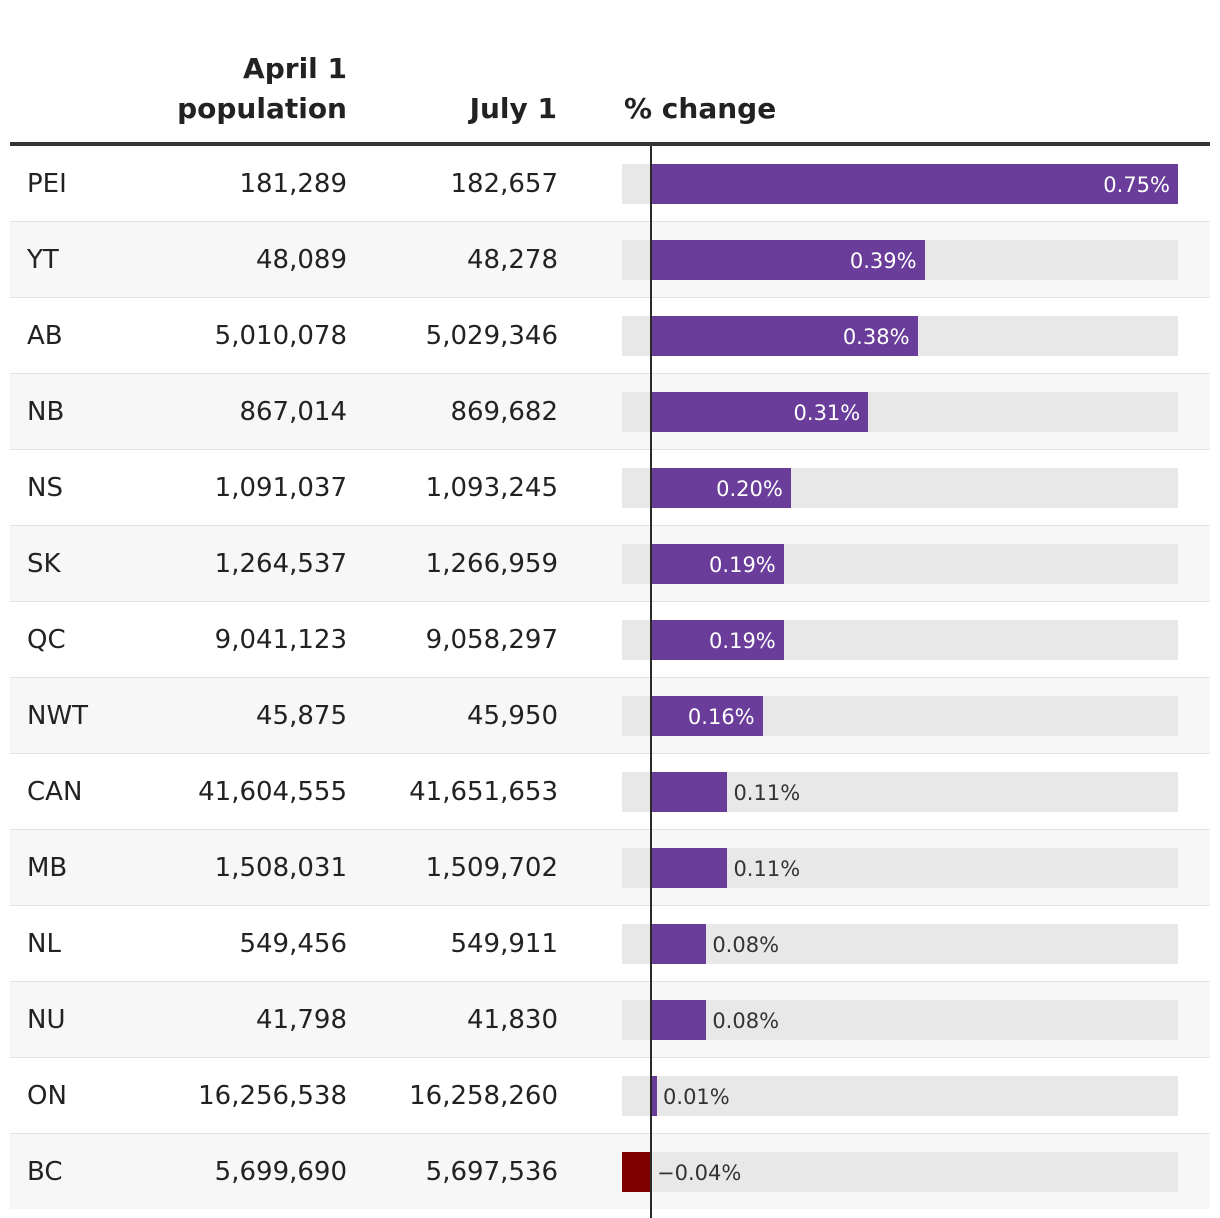  I want to click on april-population-value: 867,014, so click(293, 412).